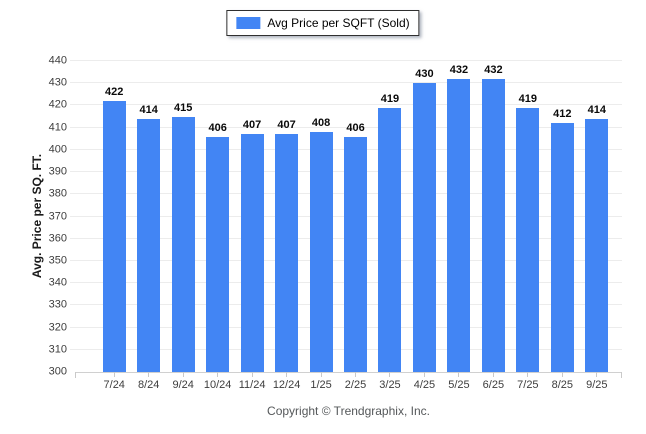 This screenshot has height=434, width=646. I want to click on y-tick-label: 300, so click(57, 371).